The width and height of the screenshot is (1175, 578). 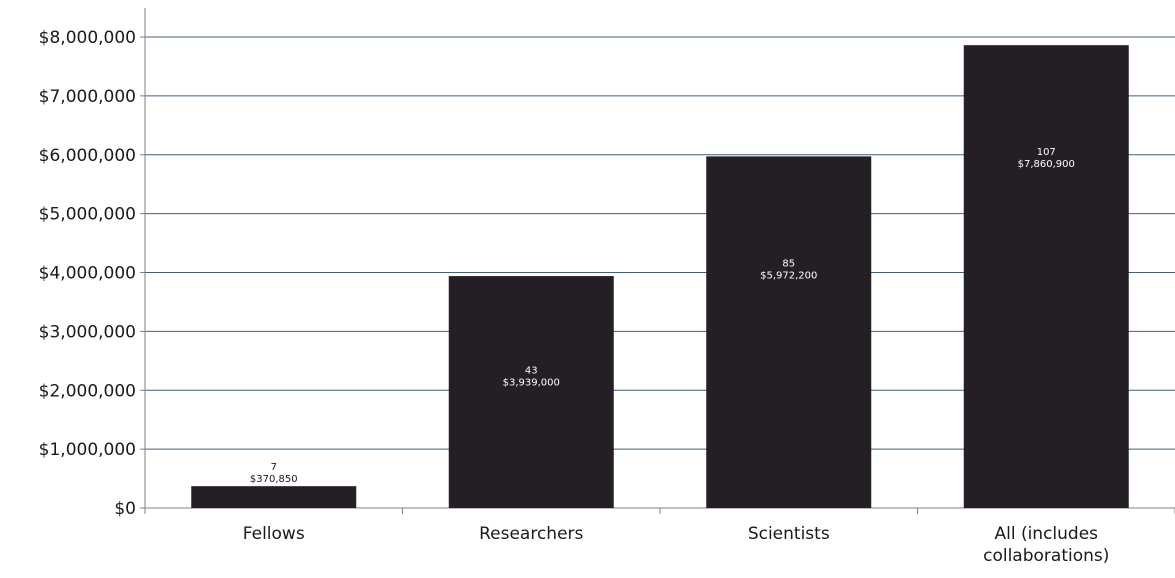 I want to click on y-axis-tick-label: $6,000,000, so click(x=87, y=156).